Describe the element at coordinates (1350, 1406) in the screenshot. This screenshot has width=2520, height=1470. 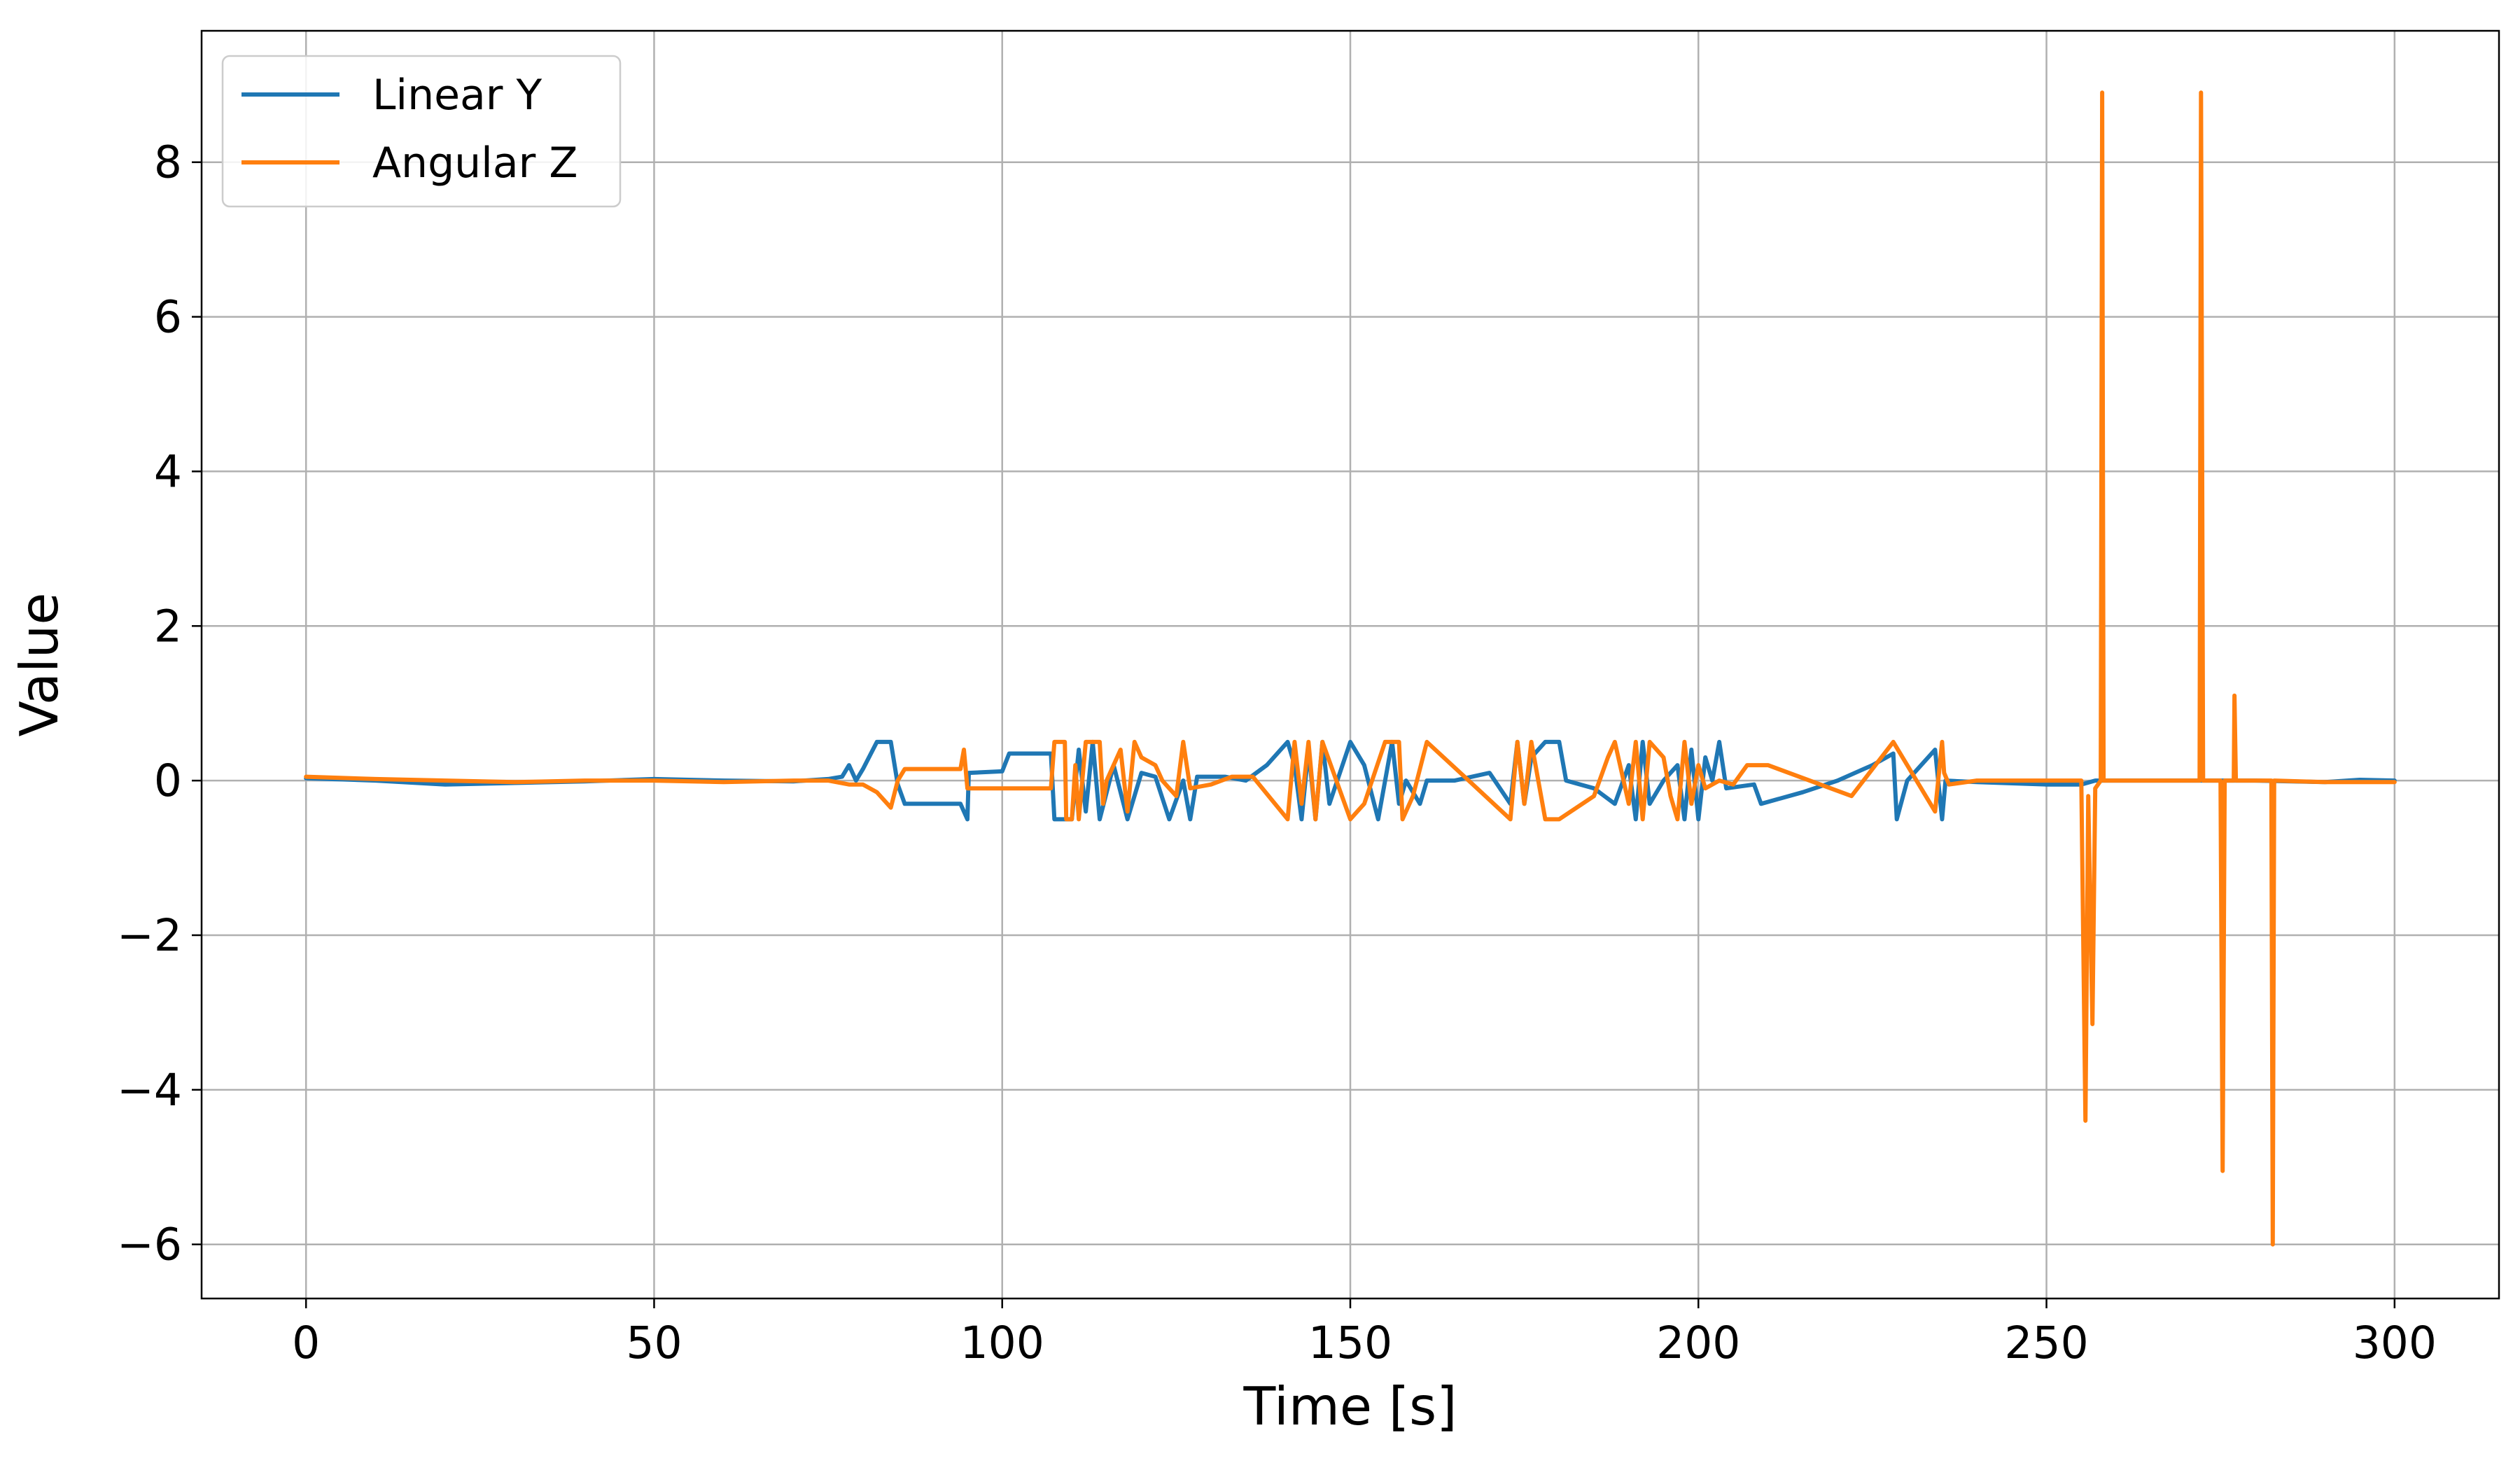
I see `x-axis-label: Time [s]` at that location.